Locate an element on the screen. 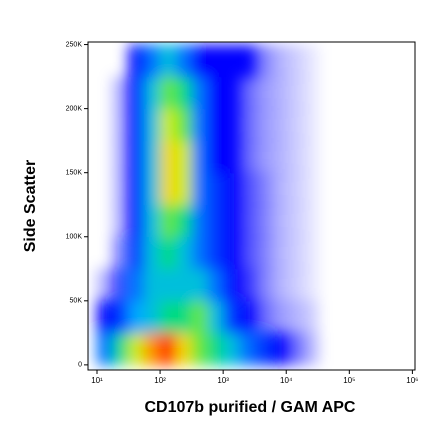 The height and width of the screenshot is (441, 440). x-axis-title: CD107b purified / GAM APC is located at coordinates (250, 407).